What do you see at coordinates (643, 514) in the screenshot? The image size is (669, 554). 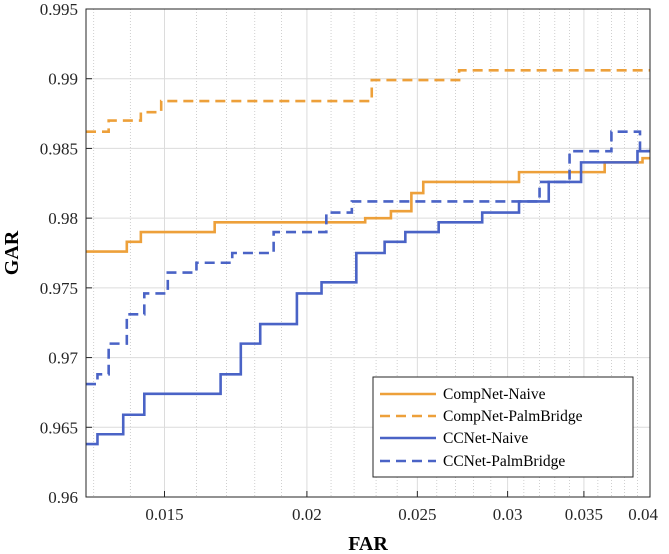 I see `x-tick-label: 0.04` at bounding box center [643, 514].